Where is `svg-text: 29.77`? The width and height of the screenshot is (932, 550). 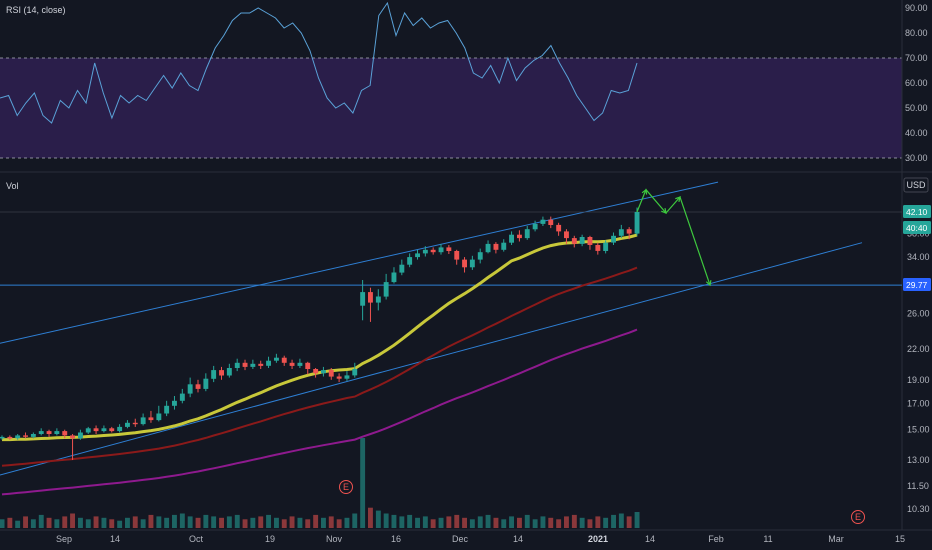
svg-text: 29.77 is located at coordinates (917, 285).